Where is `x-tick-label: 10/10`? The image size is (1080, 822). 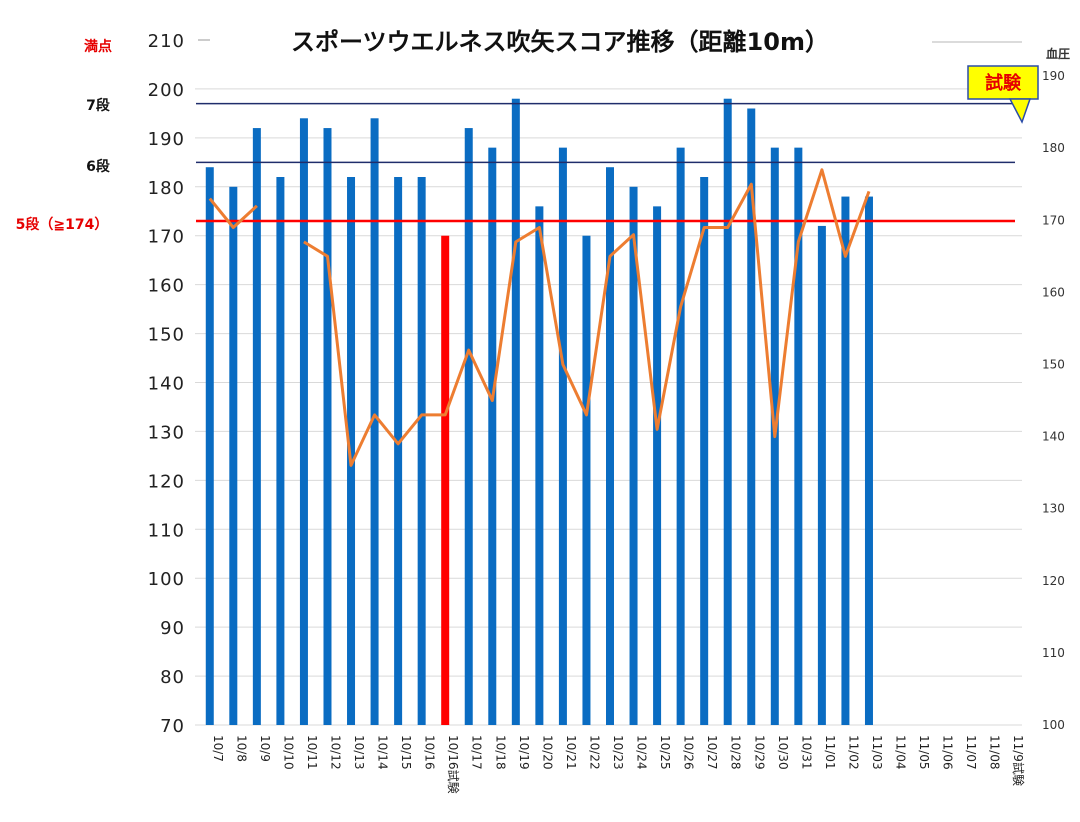 x-tick-label: 10/10 is located at coordinates (288, 752).